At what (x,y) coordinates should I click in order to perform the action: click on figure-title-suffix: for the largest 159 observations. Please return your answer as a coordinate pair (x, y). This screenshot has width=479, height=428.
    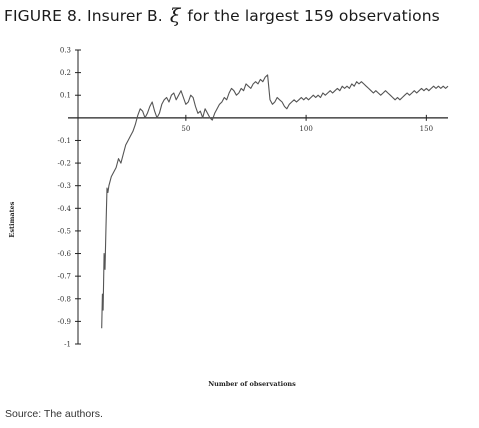
    Looking at the image, I should click on (313, 16).